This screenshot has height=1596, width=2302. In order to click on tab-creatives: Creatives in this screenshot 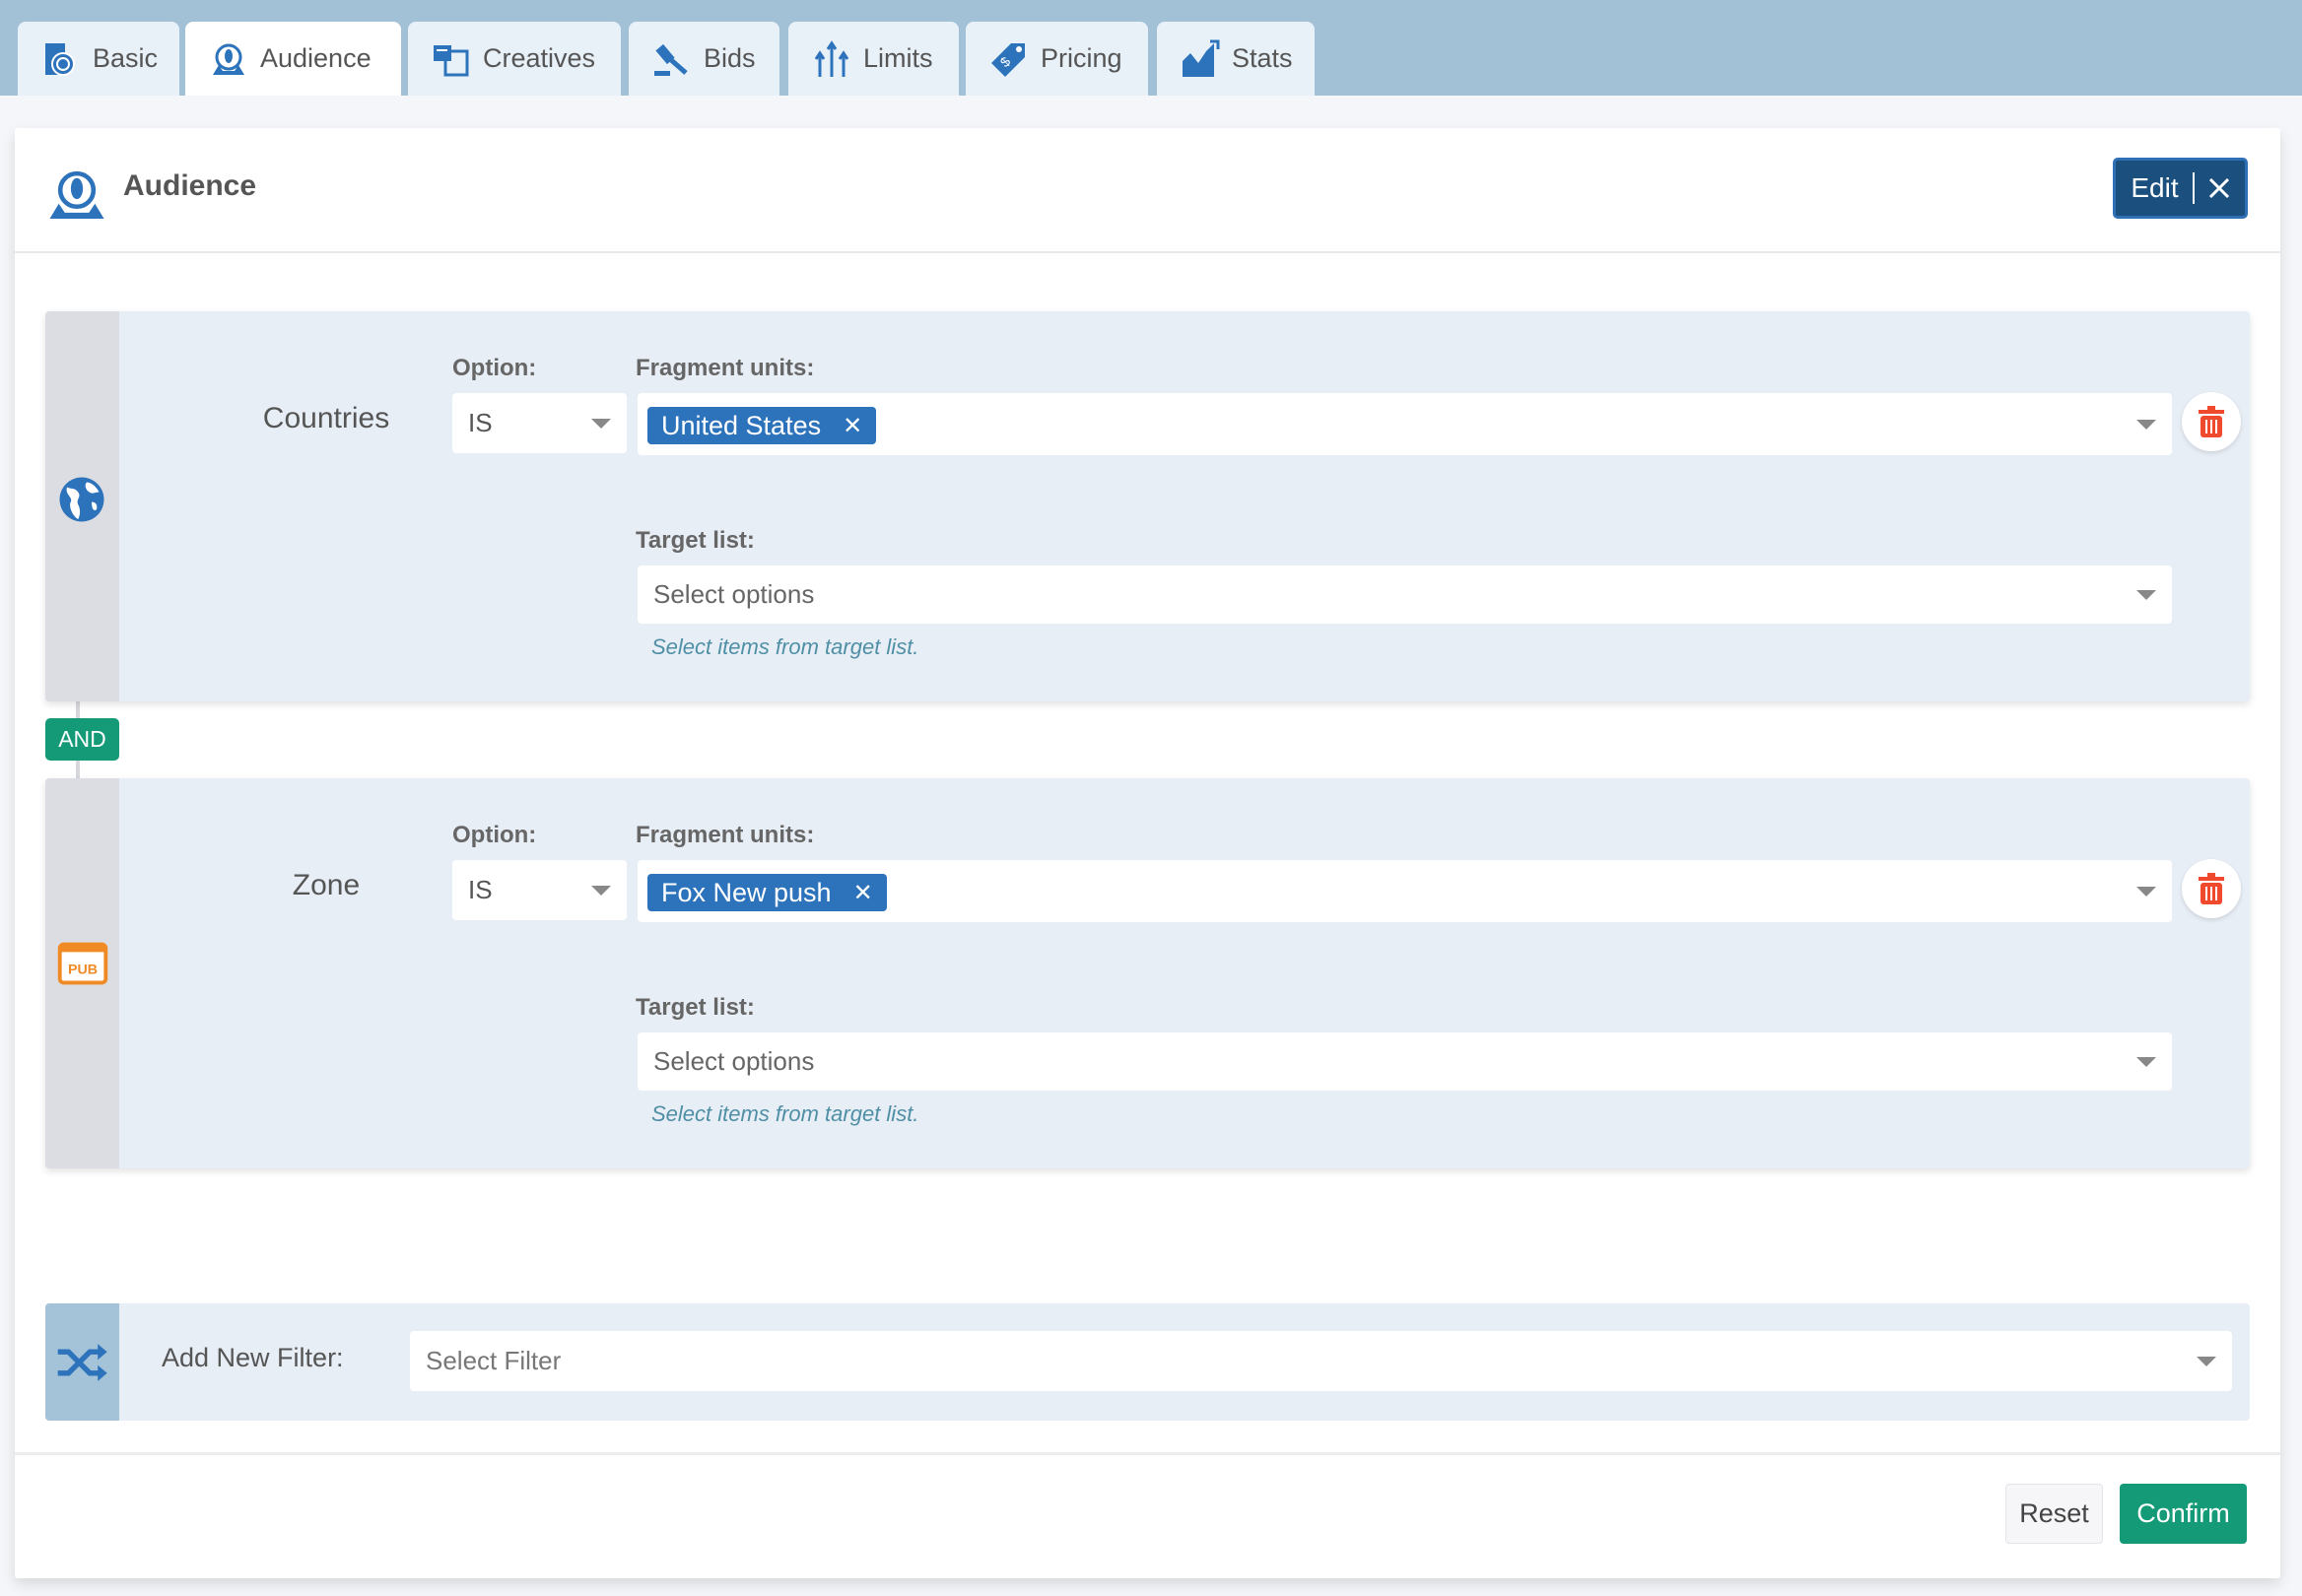, I will do `click(514, 59)`.